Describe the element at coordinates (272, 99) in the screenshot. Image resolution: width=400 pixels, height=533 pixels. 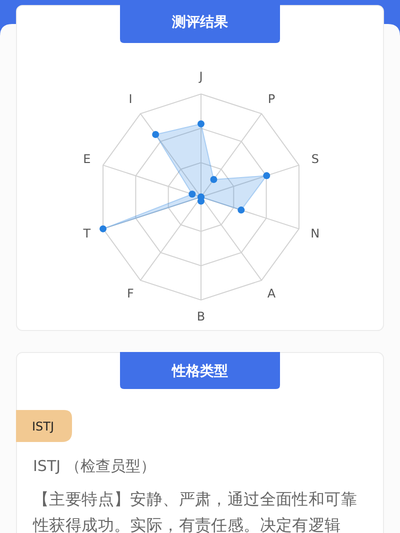
I see `spoke-label: P` at that location.